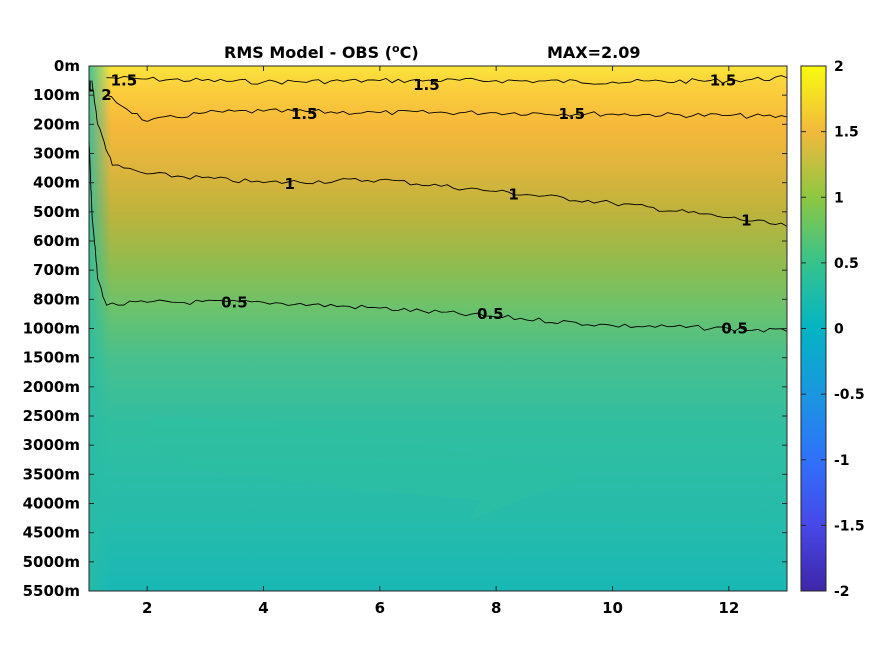 Image resolution: width=875 pixels, height=656 pixels. What do you see at coordinates (51, 329) in the screenshot?
I see `y-tick-label: 1000m` at bounding box center [51, 329].